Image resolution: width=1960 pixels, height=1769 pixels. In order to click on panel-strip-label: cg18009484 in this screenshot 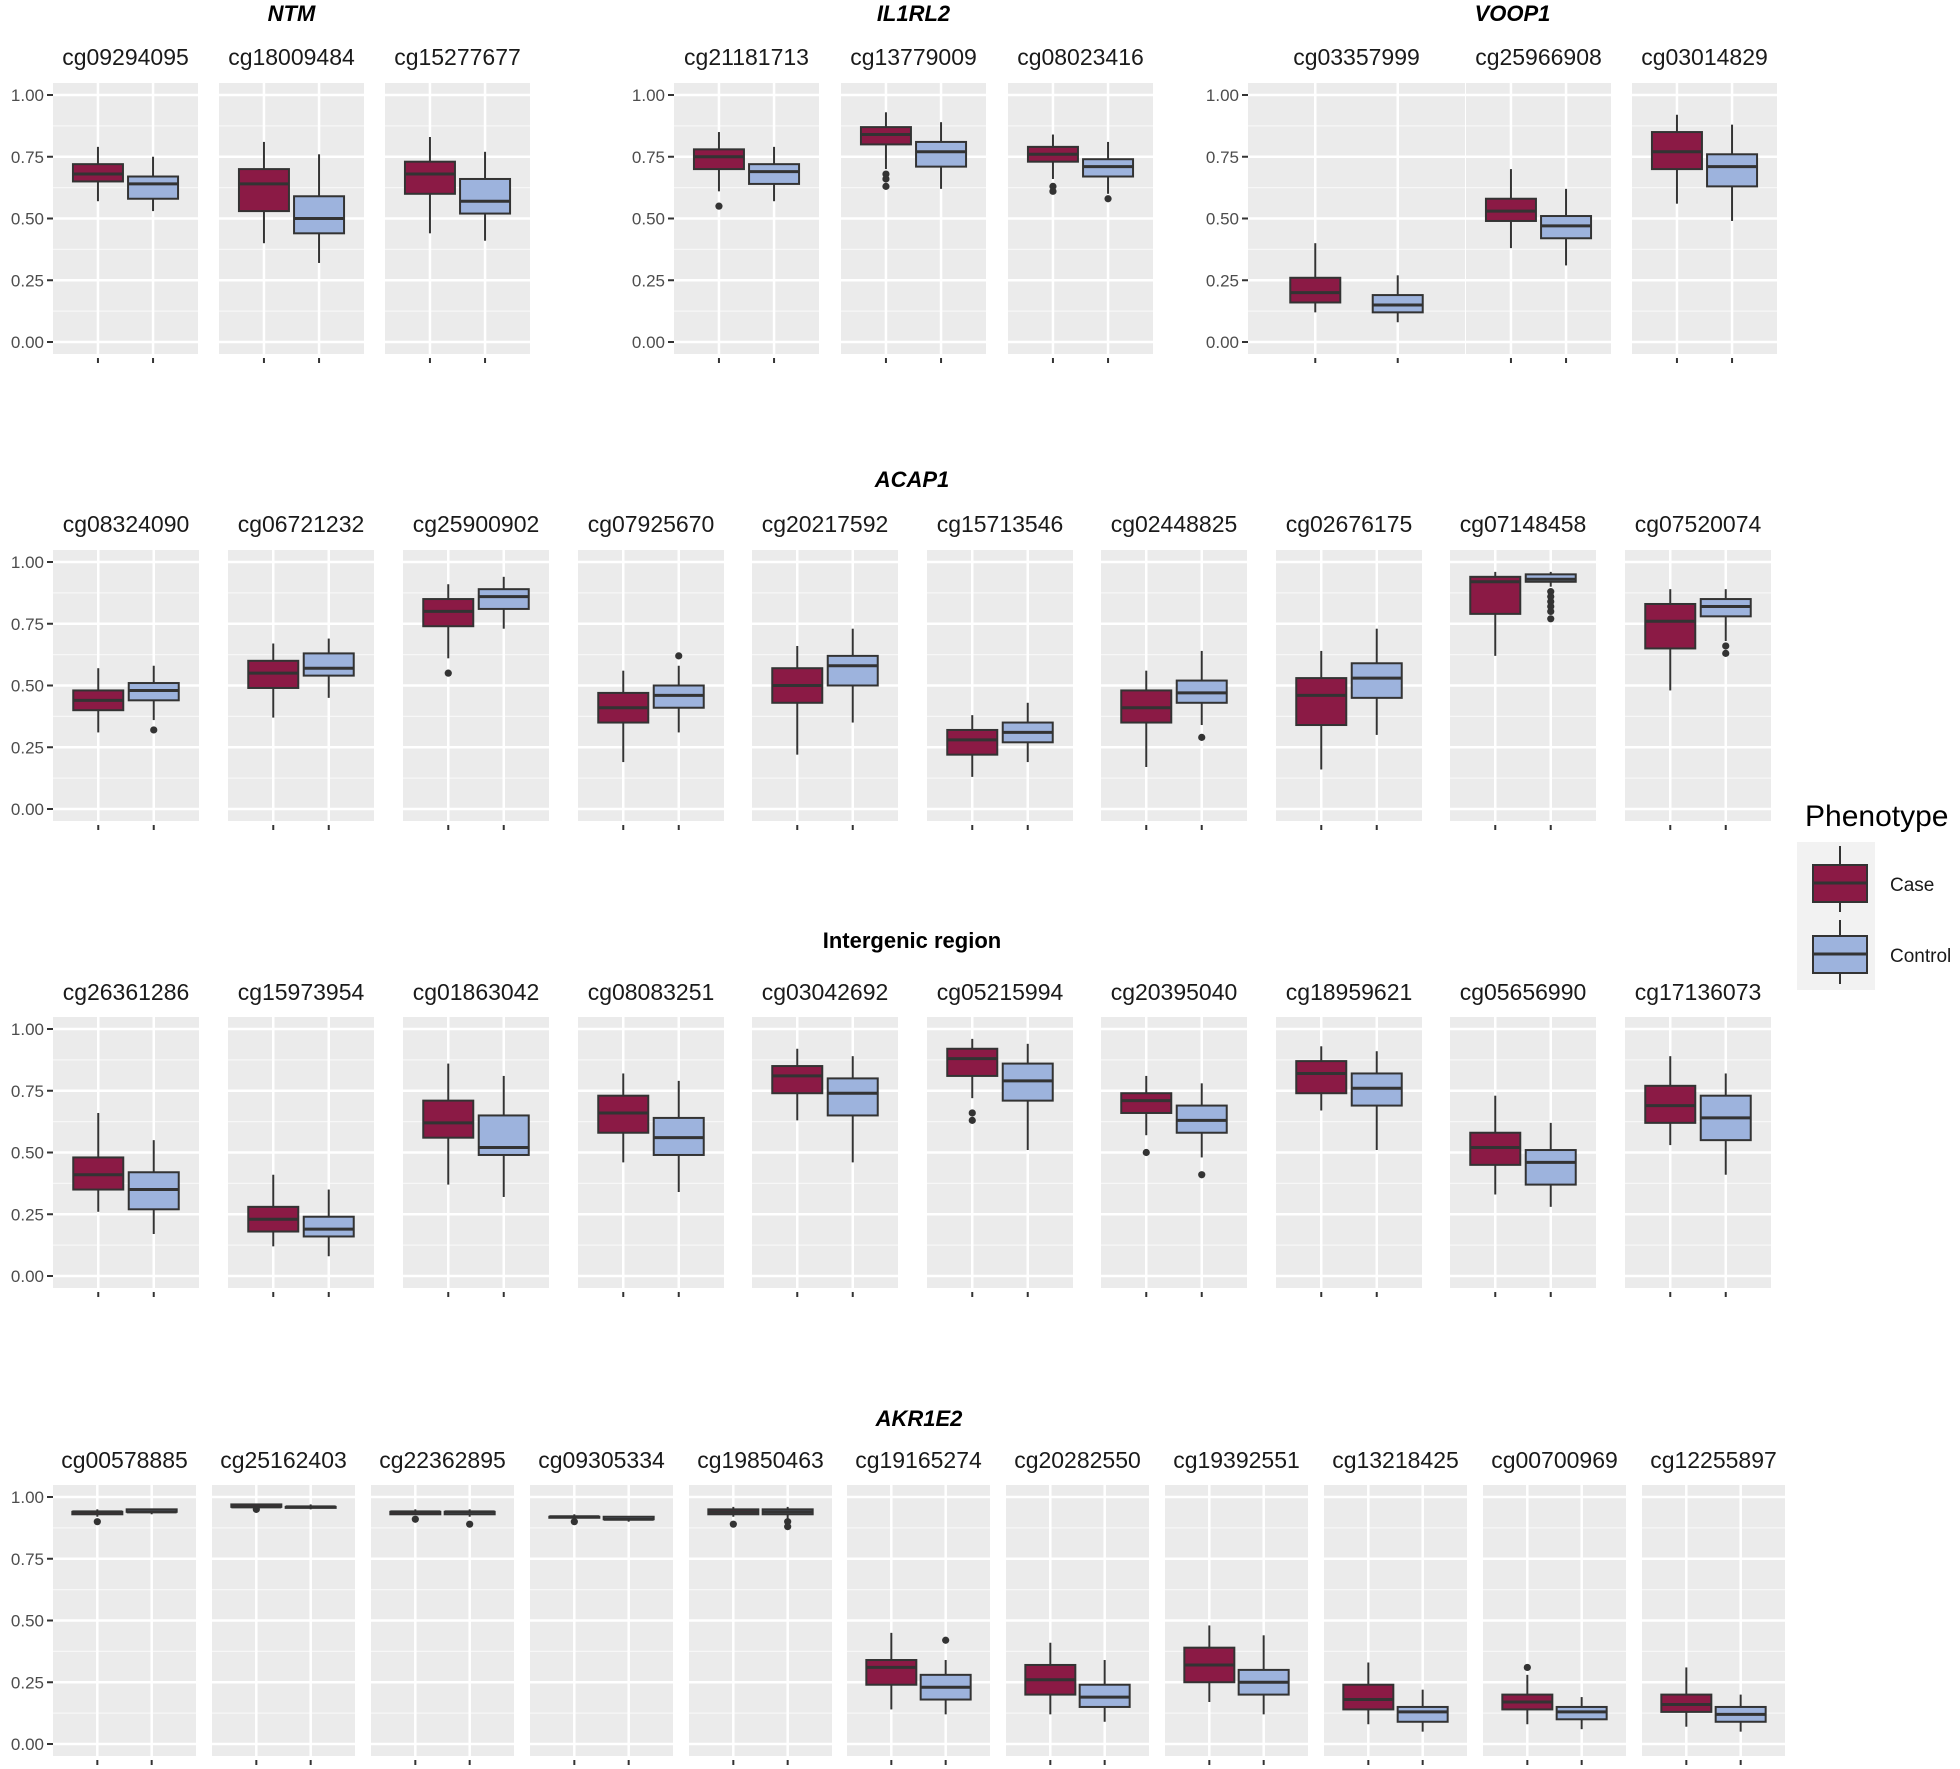, I will do `click(291, 57)`.